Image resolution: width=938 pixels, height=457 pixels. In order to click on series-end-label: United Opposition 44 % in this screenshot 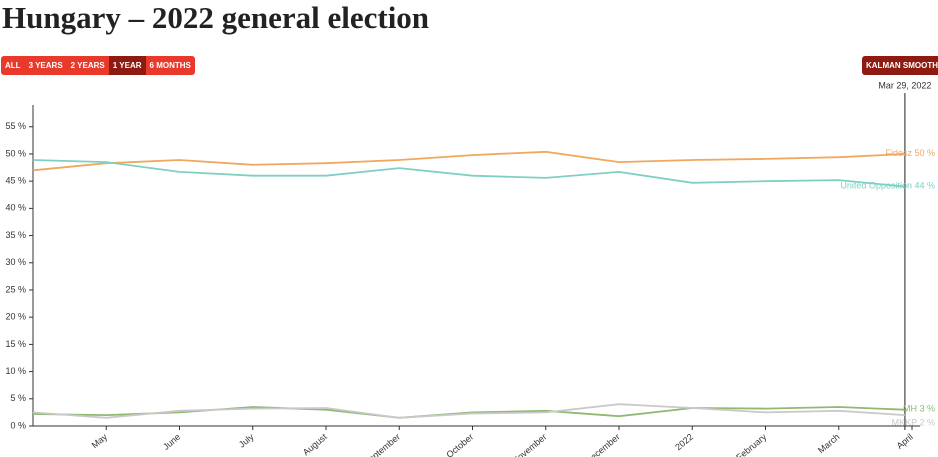, I will do `click(887, 186)`.